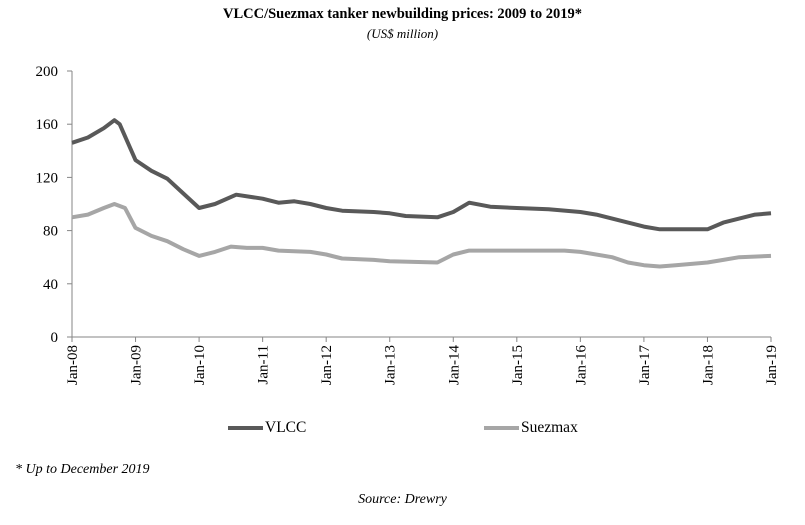 The image size is (805, 525). What do you see at coordinates (402, 33) in the screenshot?
I see `chart-subtitle: (US$ million)` at bounding box center [402, 33].